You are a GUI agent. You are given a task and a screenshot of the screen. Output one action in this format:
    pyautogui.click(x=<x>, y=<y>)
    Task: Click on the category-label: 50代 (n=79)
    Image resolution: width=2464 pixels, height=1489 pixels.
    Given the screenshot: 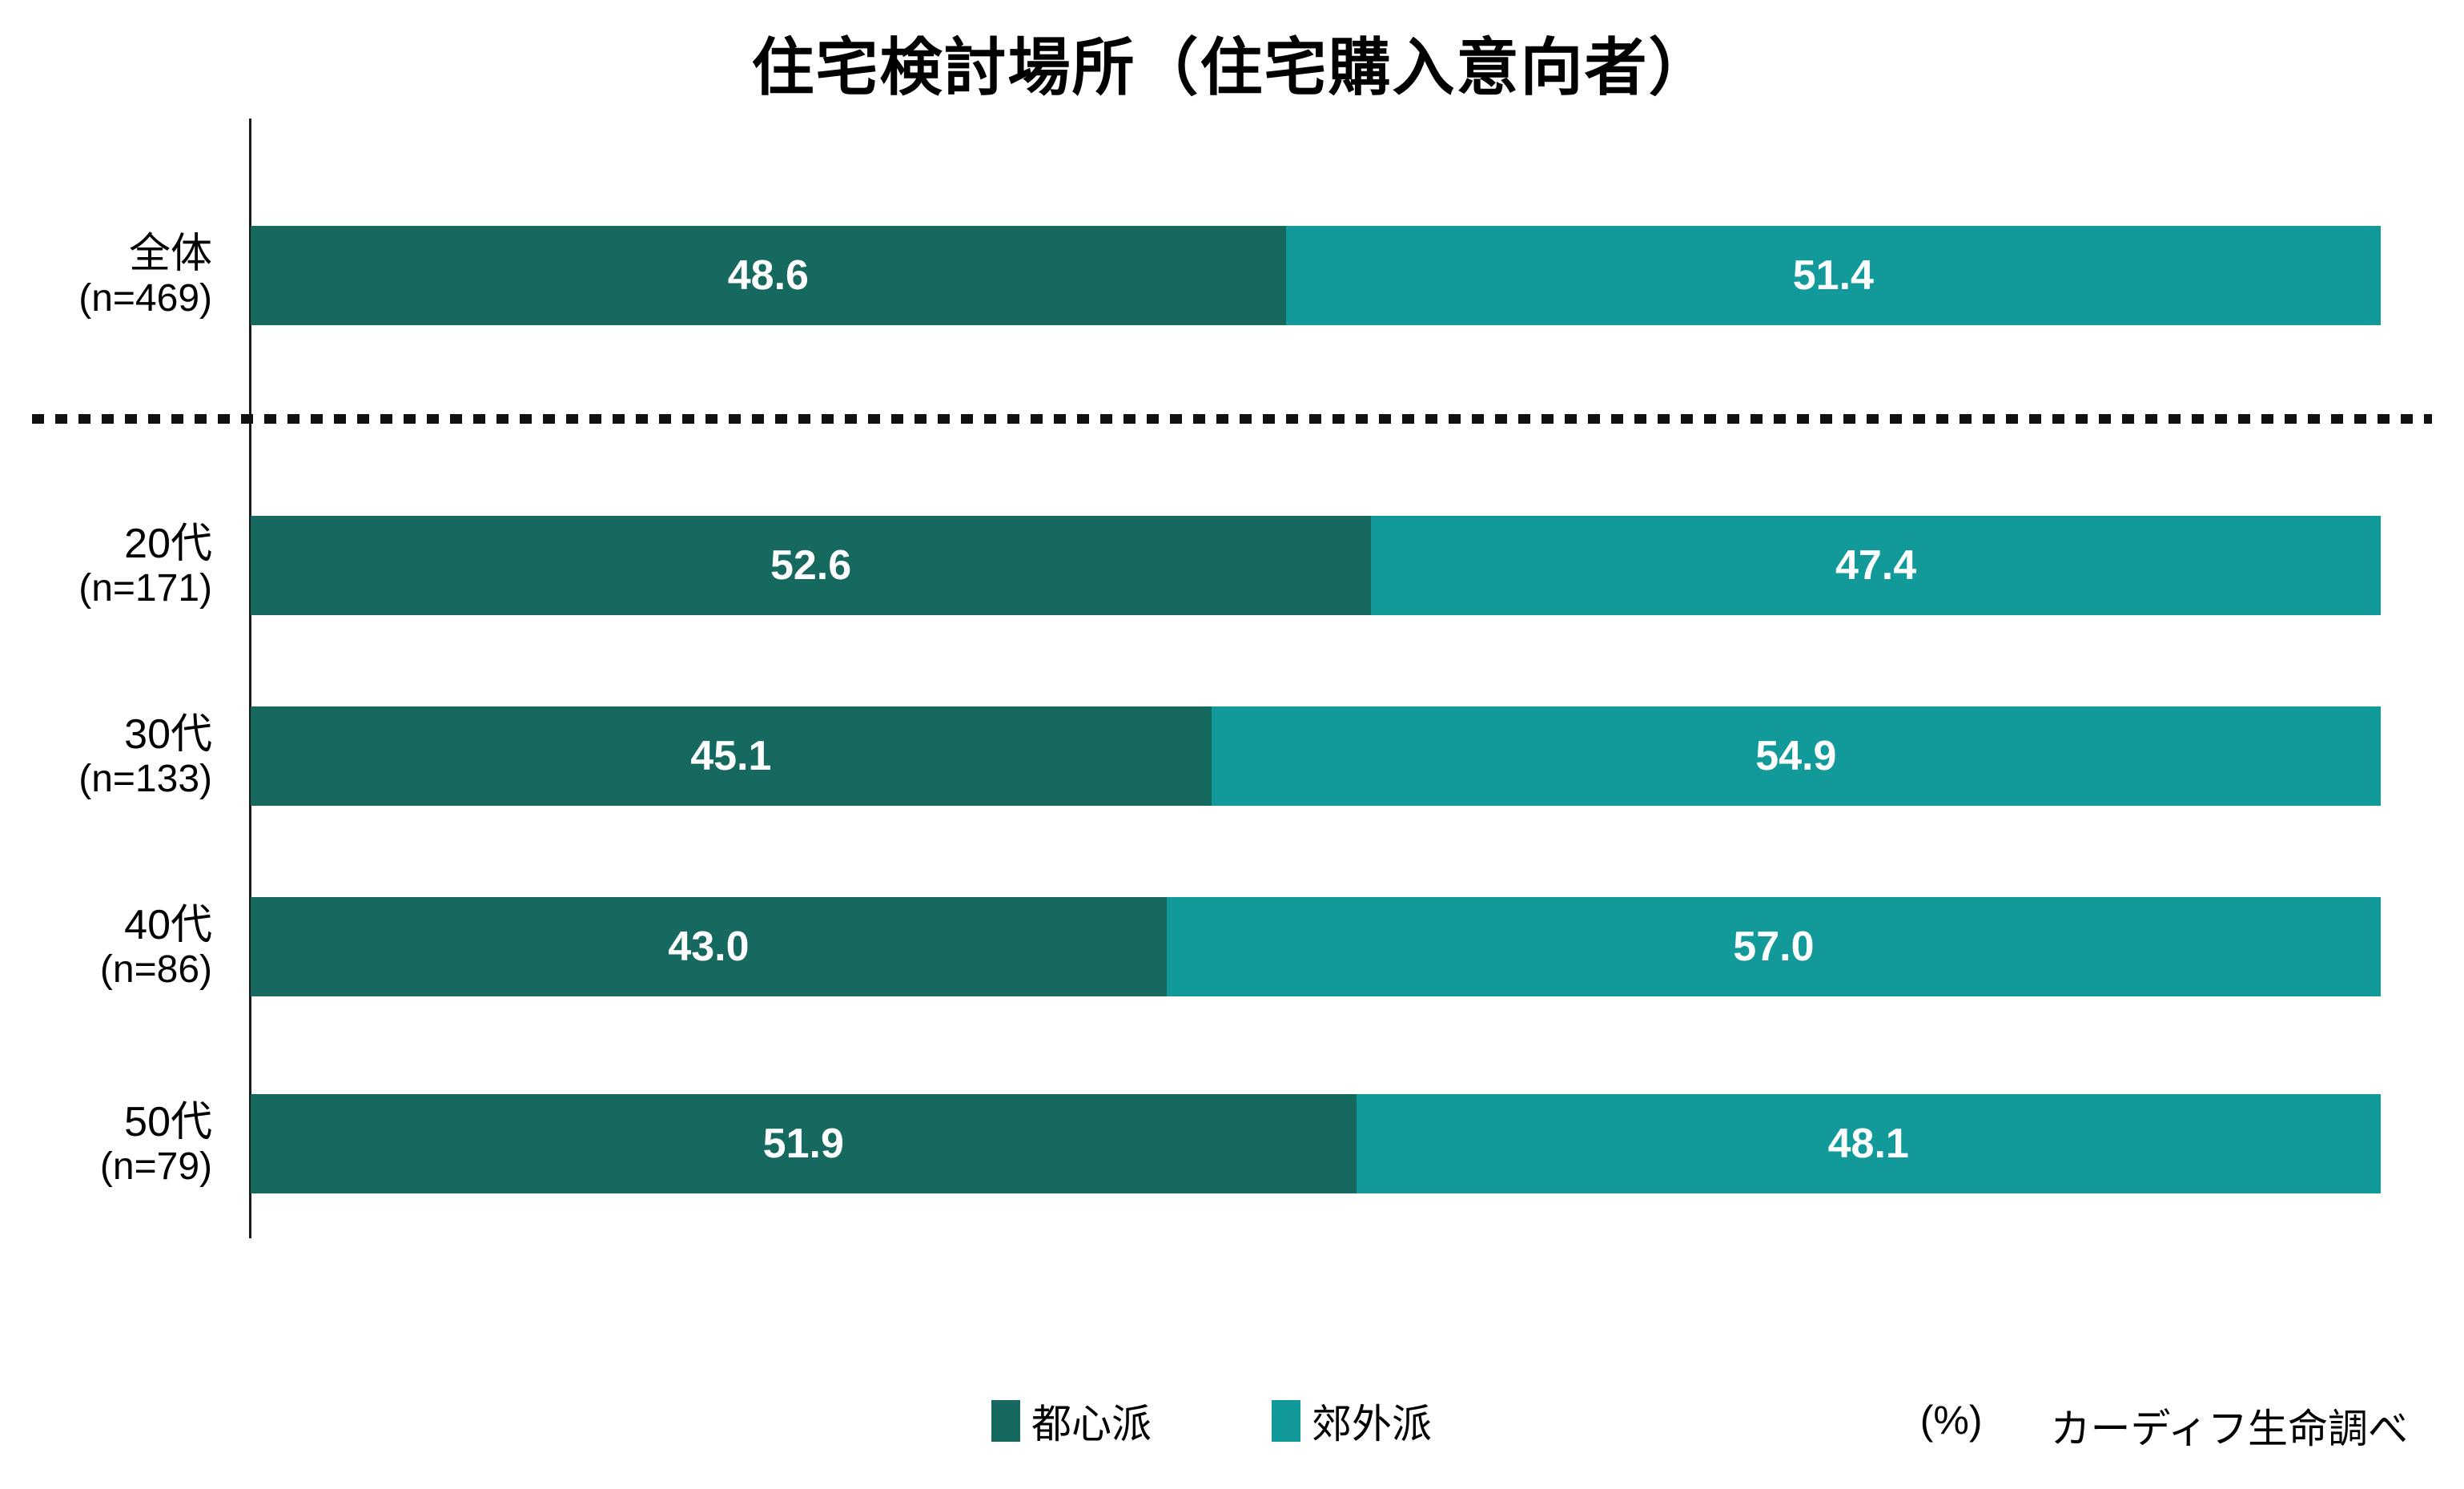 What is the action you would take?
    pyautogui.click(x=106, y=1144)
    